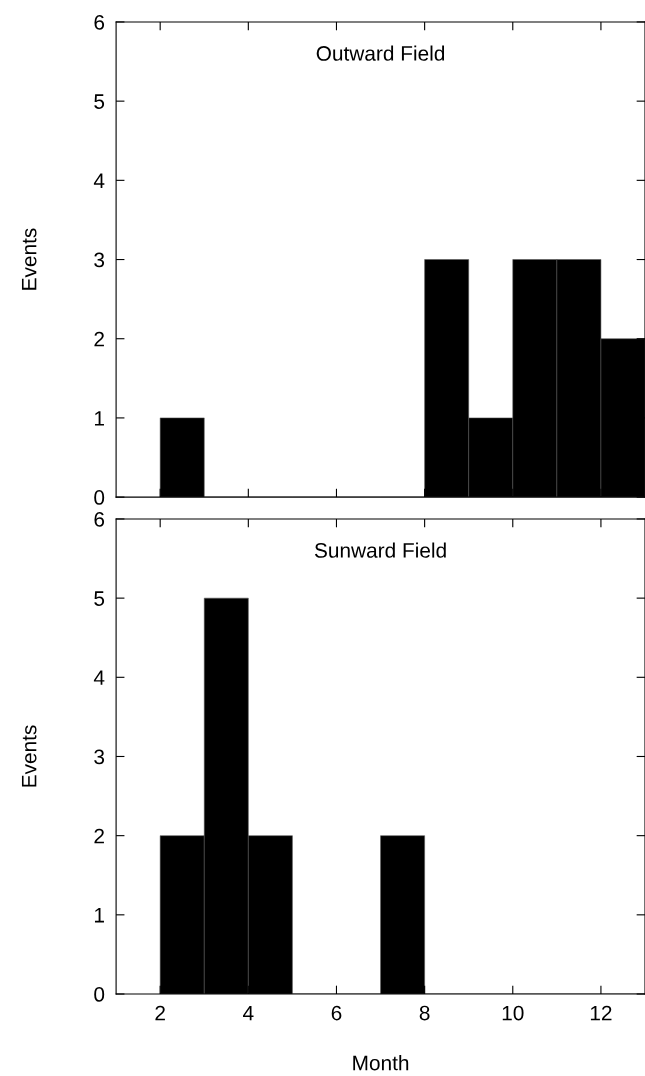 The width and height of the screenshot is (645, 1076). I want to click on text: Sunward Field, so click(380, 550).